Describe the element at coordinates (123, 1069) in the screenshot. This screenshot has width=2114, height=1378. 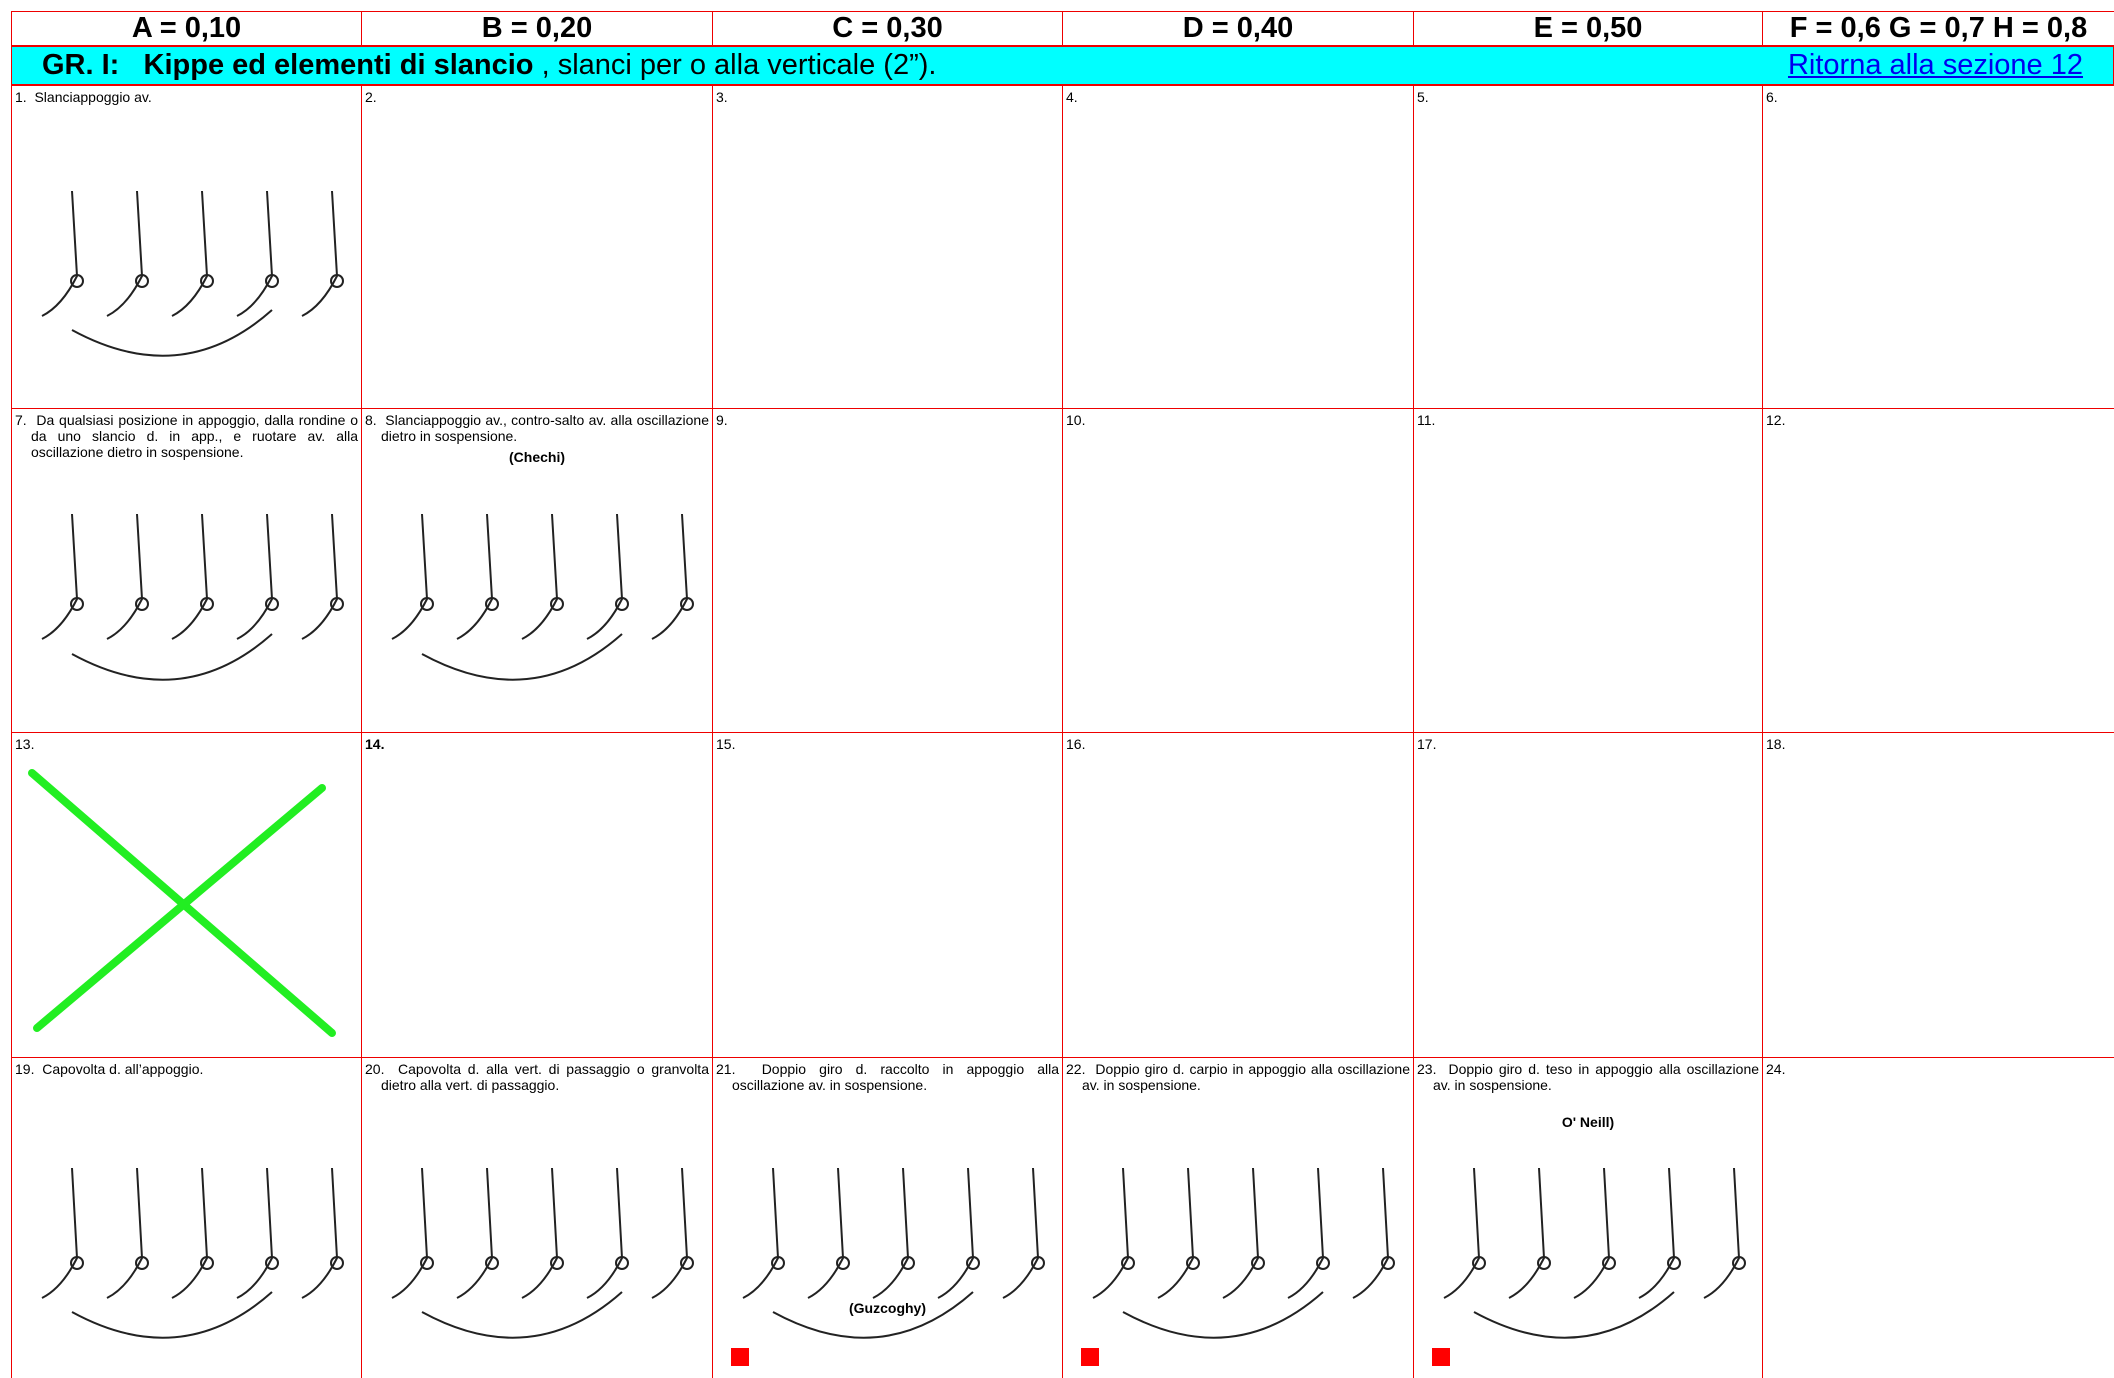
I see `cell-description: Capovolta d. all’appoggio.` at that location.